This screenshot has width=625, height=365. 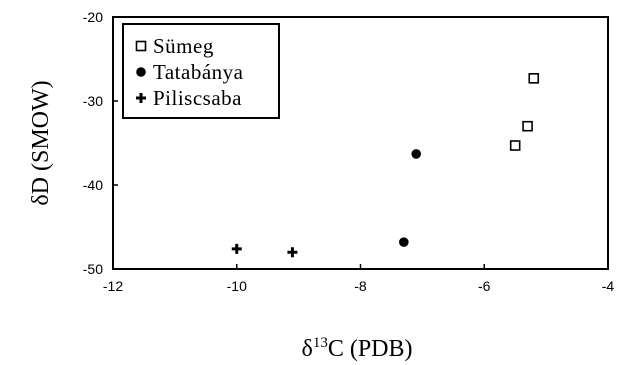 I want to click on legend-label-piliscsaba: Piliscsaba, so click(x=197, y=98).